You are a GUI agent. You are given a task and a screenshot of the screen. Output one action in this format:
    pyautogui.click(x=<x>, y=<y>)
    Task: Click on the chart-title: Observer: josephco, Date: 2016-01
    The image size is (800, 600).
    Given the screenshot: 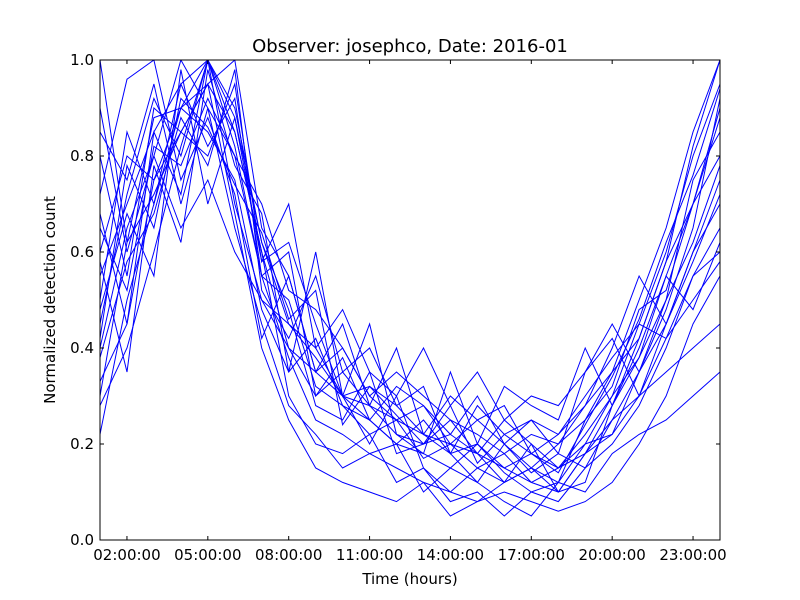 What is the action you would take?
    pyautogui.click(x=410, y=46)
    